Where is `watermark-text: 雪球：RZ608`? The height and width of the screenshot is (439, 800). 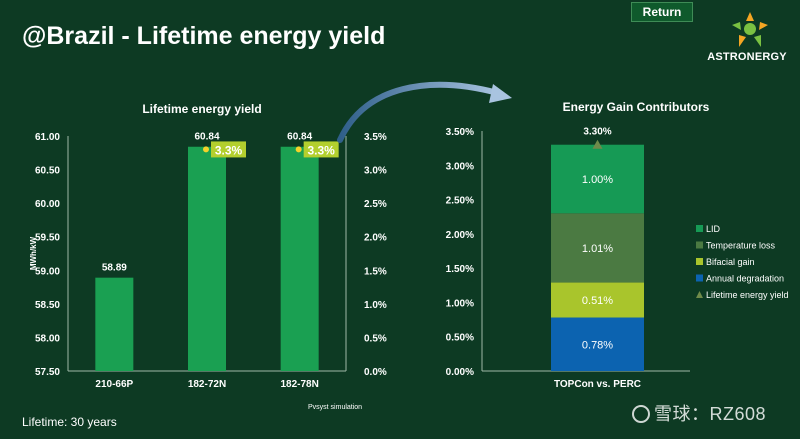 watermark-text: 雪球：RZ608 is located at coordinates (710, 414).